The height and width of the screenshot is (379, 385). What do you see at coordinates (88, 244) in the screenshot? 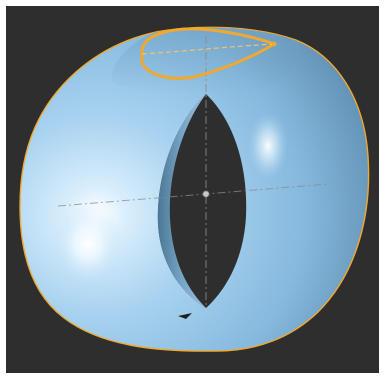
I see `left-specular-highlight` at bounding box center [88, 244].